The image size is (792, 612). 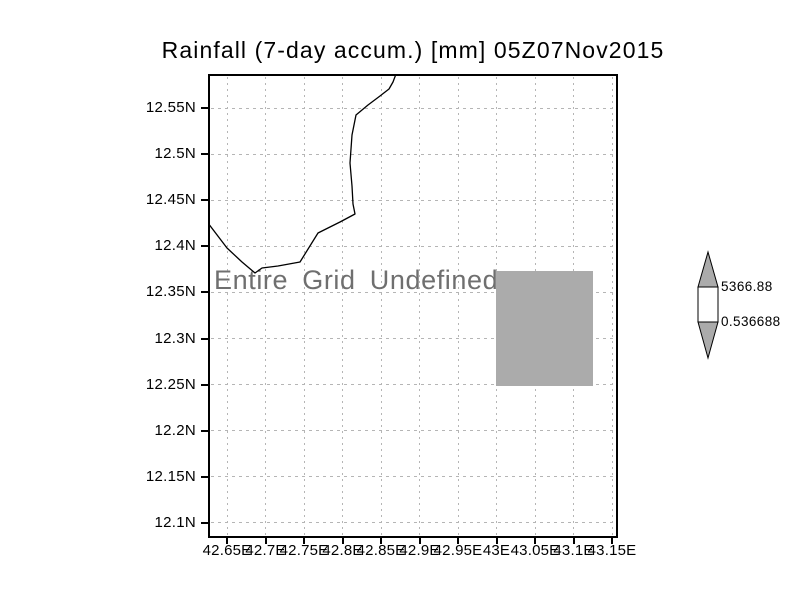 What do you see at coordinates (170, 384) in the screenshot?
I see `y-axis-label: 12.25N` at bounding box center [170, 384].